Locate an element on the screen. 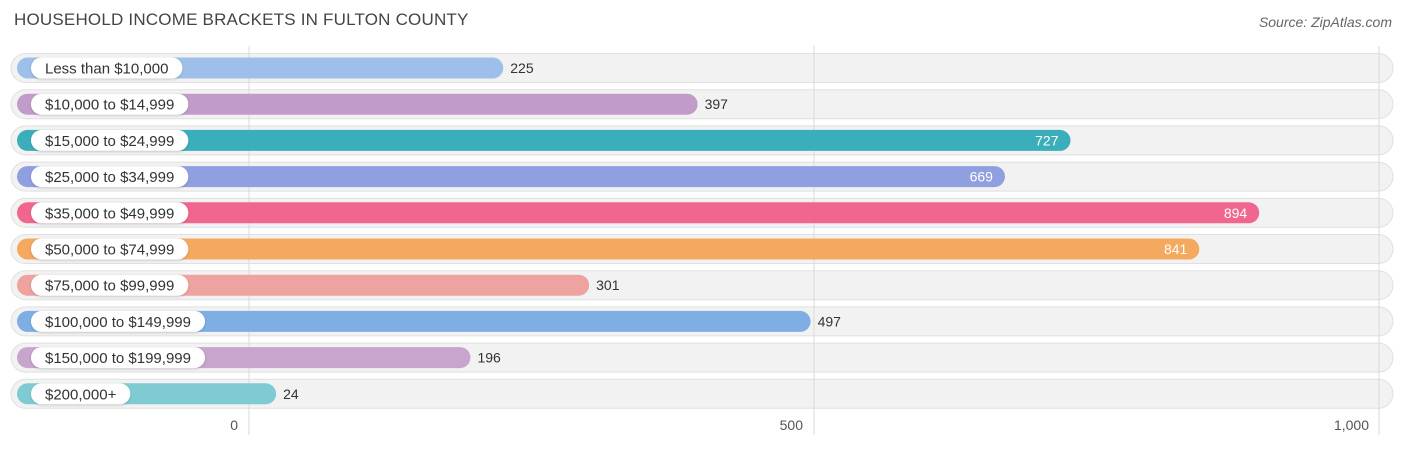 This screenshot has height=449, width=1406. category-label: $100,000 to $149,999 is located at coordinates (118, 322).